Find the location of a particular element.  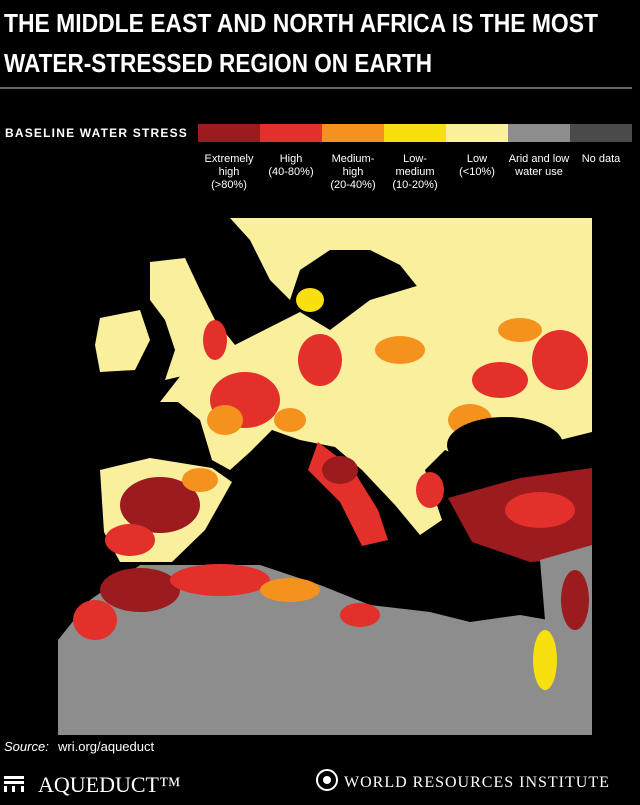

legend-label: (<10%) is located at coordinates (477, 172).